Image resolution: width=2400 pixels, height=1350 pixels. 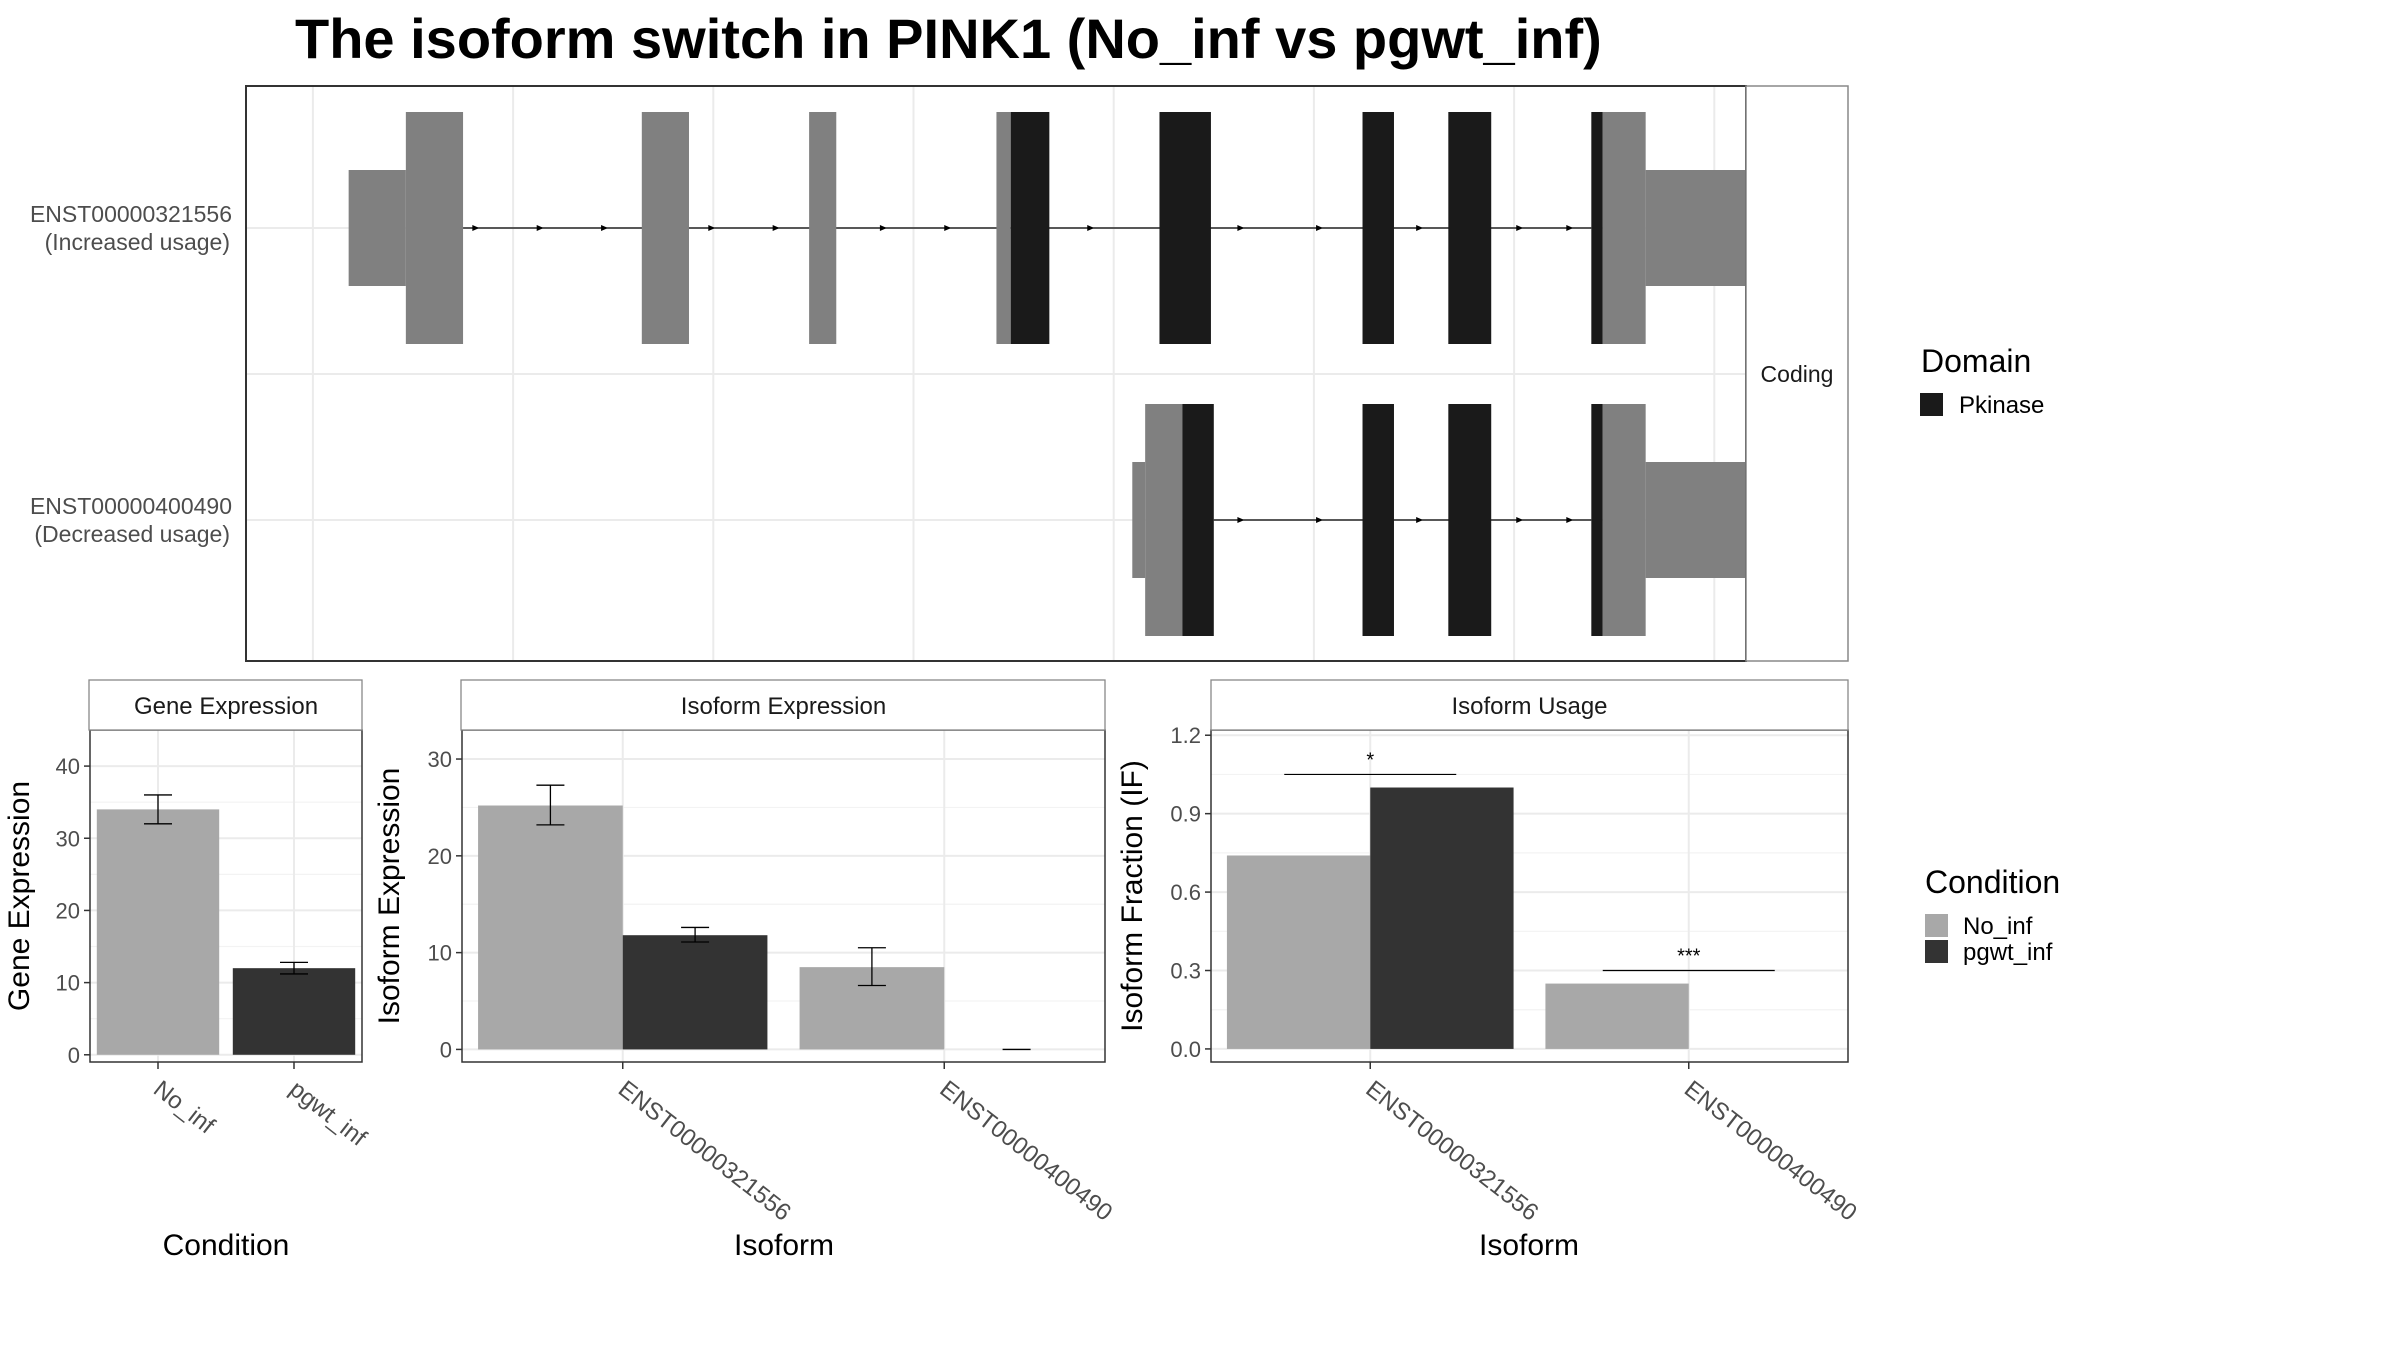 I want to click on chart-1-ytick-label-3: 30, so click(x=440, y=759).